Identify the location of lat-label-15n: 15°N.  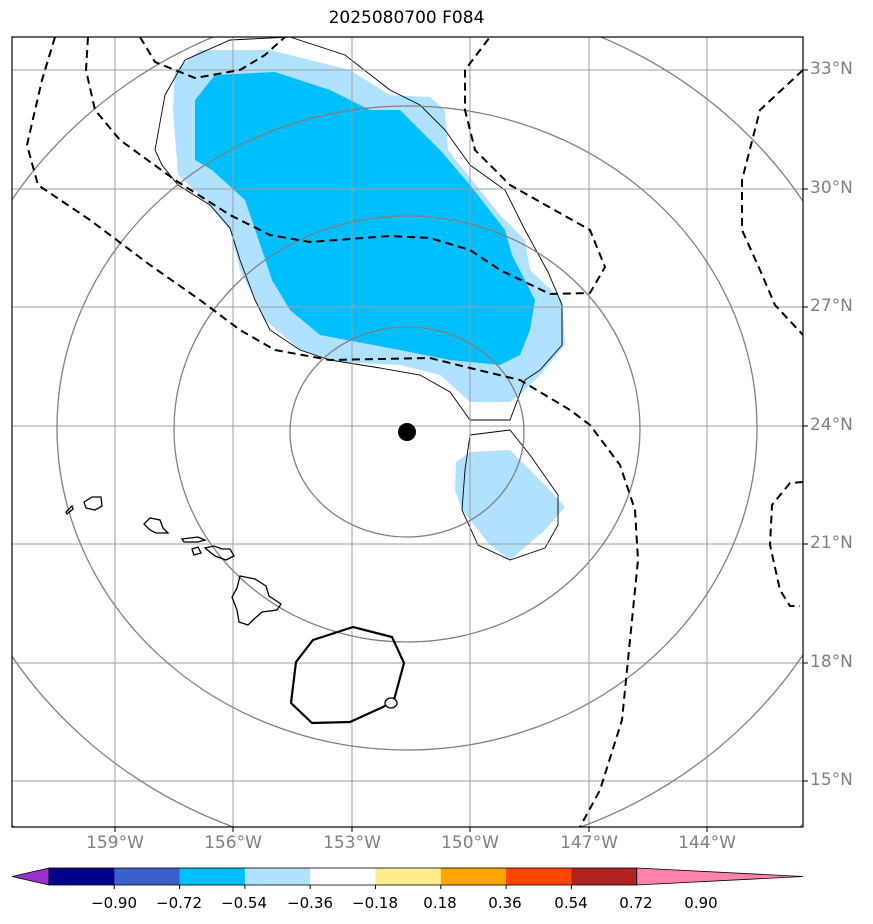
(831, 780).